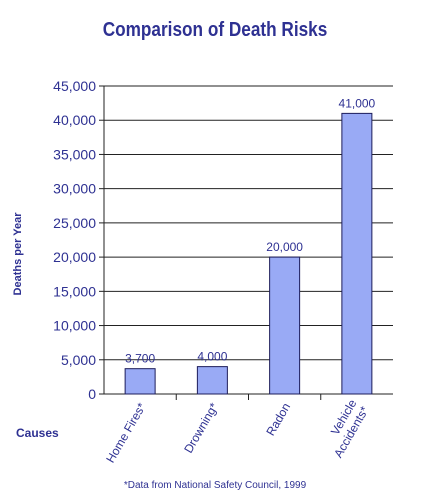 Image resolution: width=430 pixels, height=500 pixels. I want to click on data-label: 20,000, so click(284, 247).